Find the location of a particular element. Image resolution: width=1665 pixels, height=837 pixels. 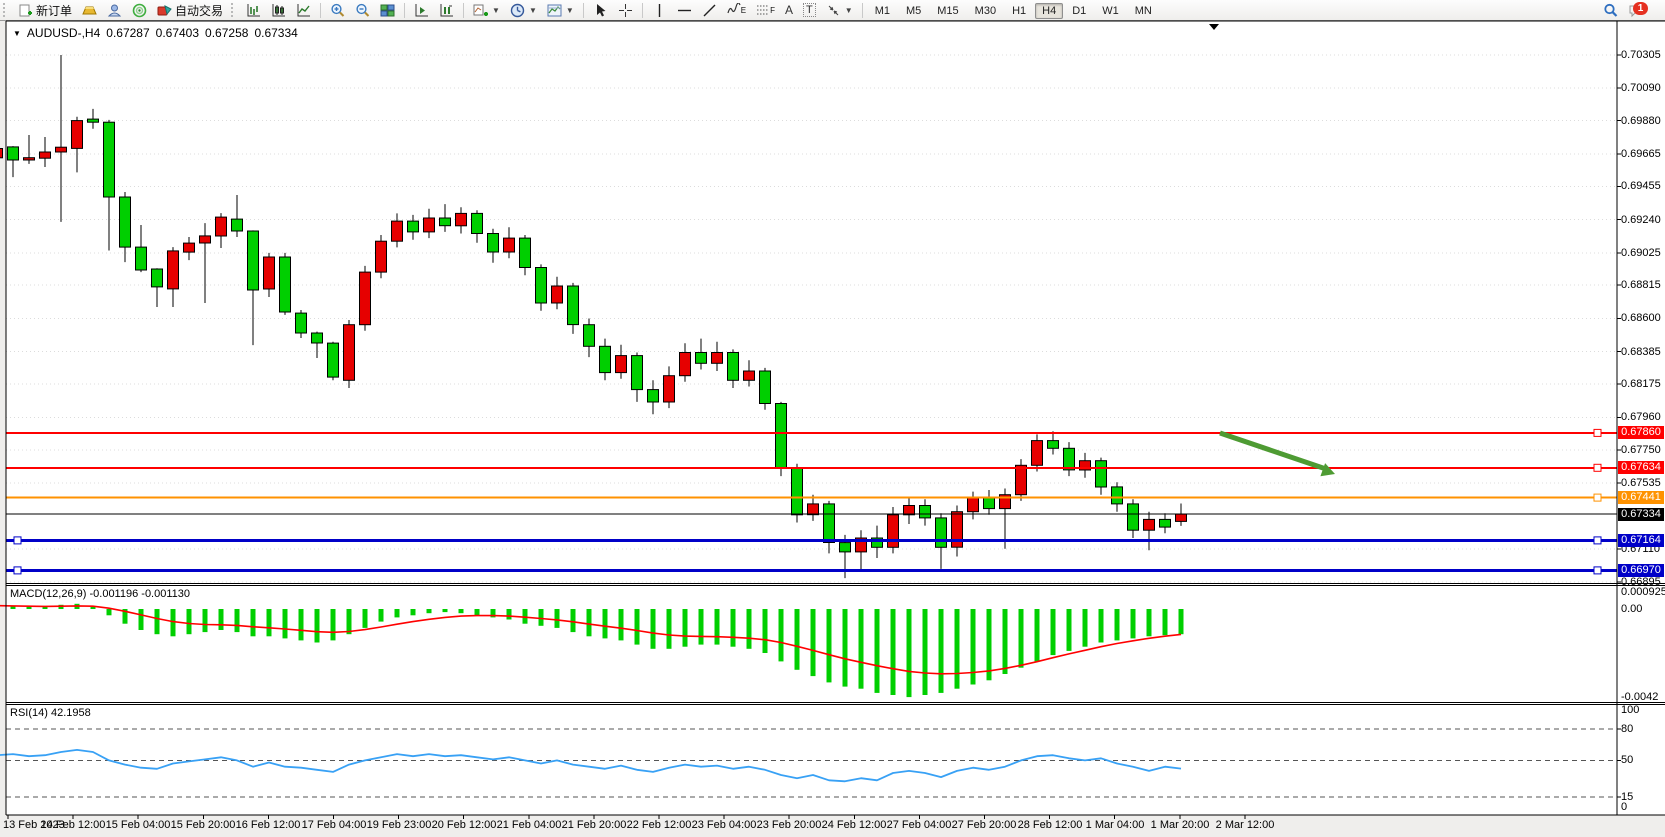

timeframe-m5: M5 is located at coordinates (913, 11).